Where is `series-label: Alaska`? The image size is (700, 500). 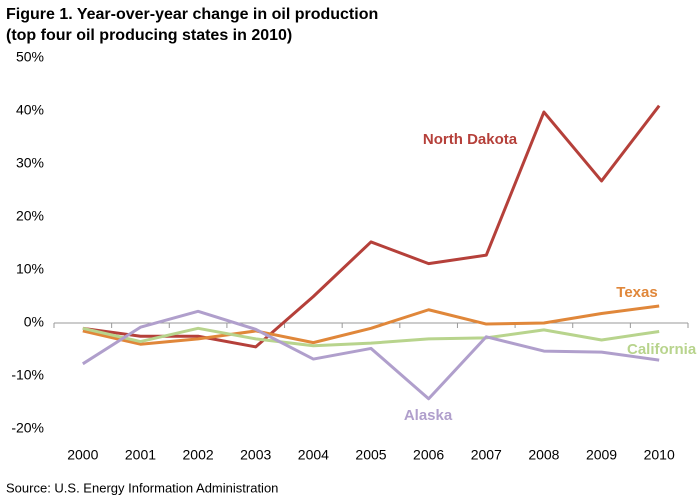
series-label: Alaska is located at coordinates (428, 415).